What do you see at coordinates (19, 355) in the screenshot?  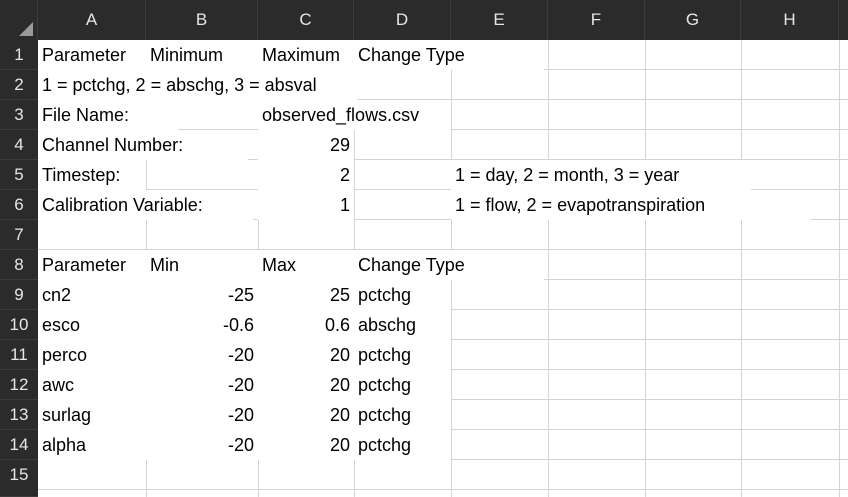 I see `row-header-11: 11` at bounding box center [19, 355].